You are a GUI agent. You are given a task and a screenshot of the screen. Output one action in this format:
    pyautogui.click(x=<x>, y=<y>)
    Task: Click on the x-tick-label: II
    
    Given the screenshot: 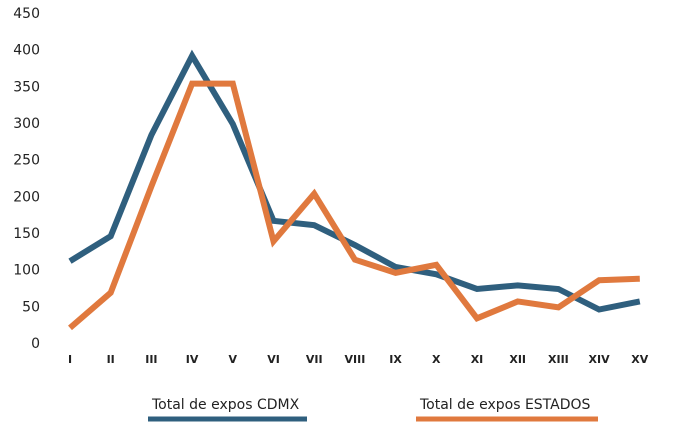 What is the action you would take?
    pyautogui.click(x=111, y=359)
    